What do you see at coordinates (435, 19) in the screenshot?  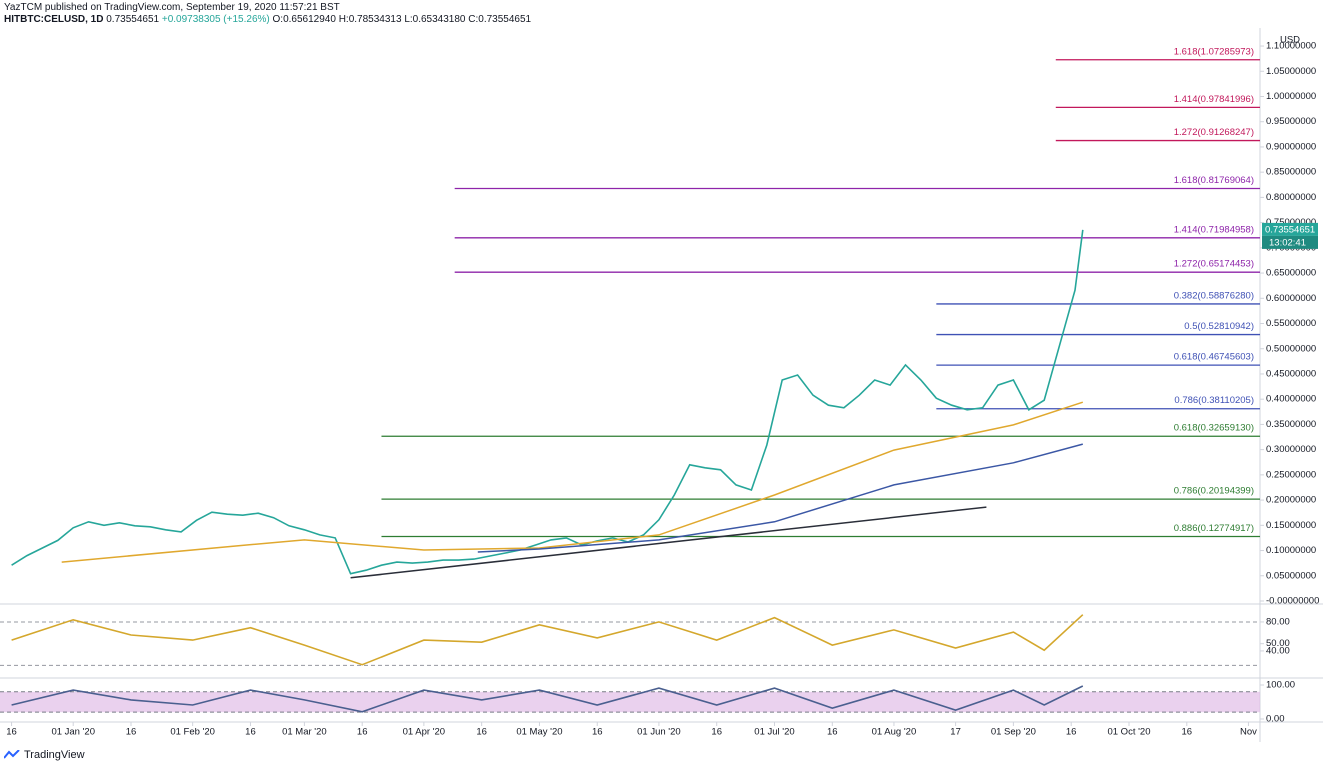 I see `low: L:0.65343180` at bounding box center [435, 19].